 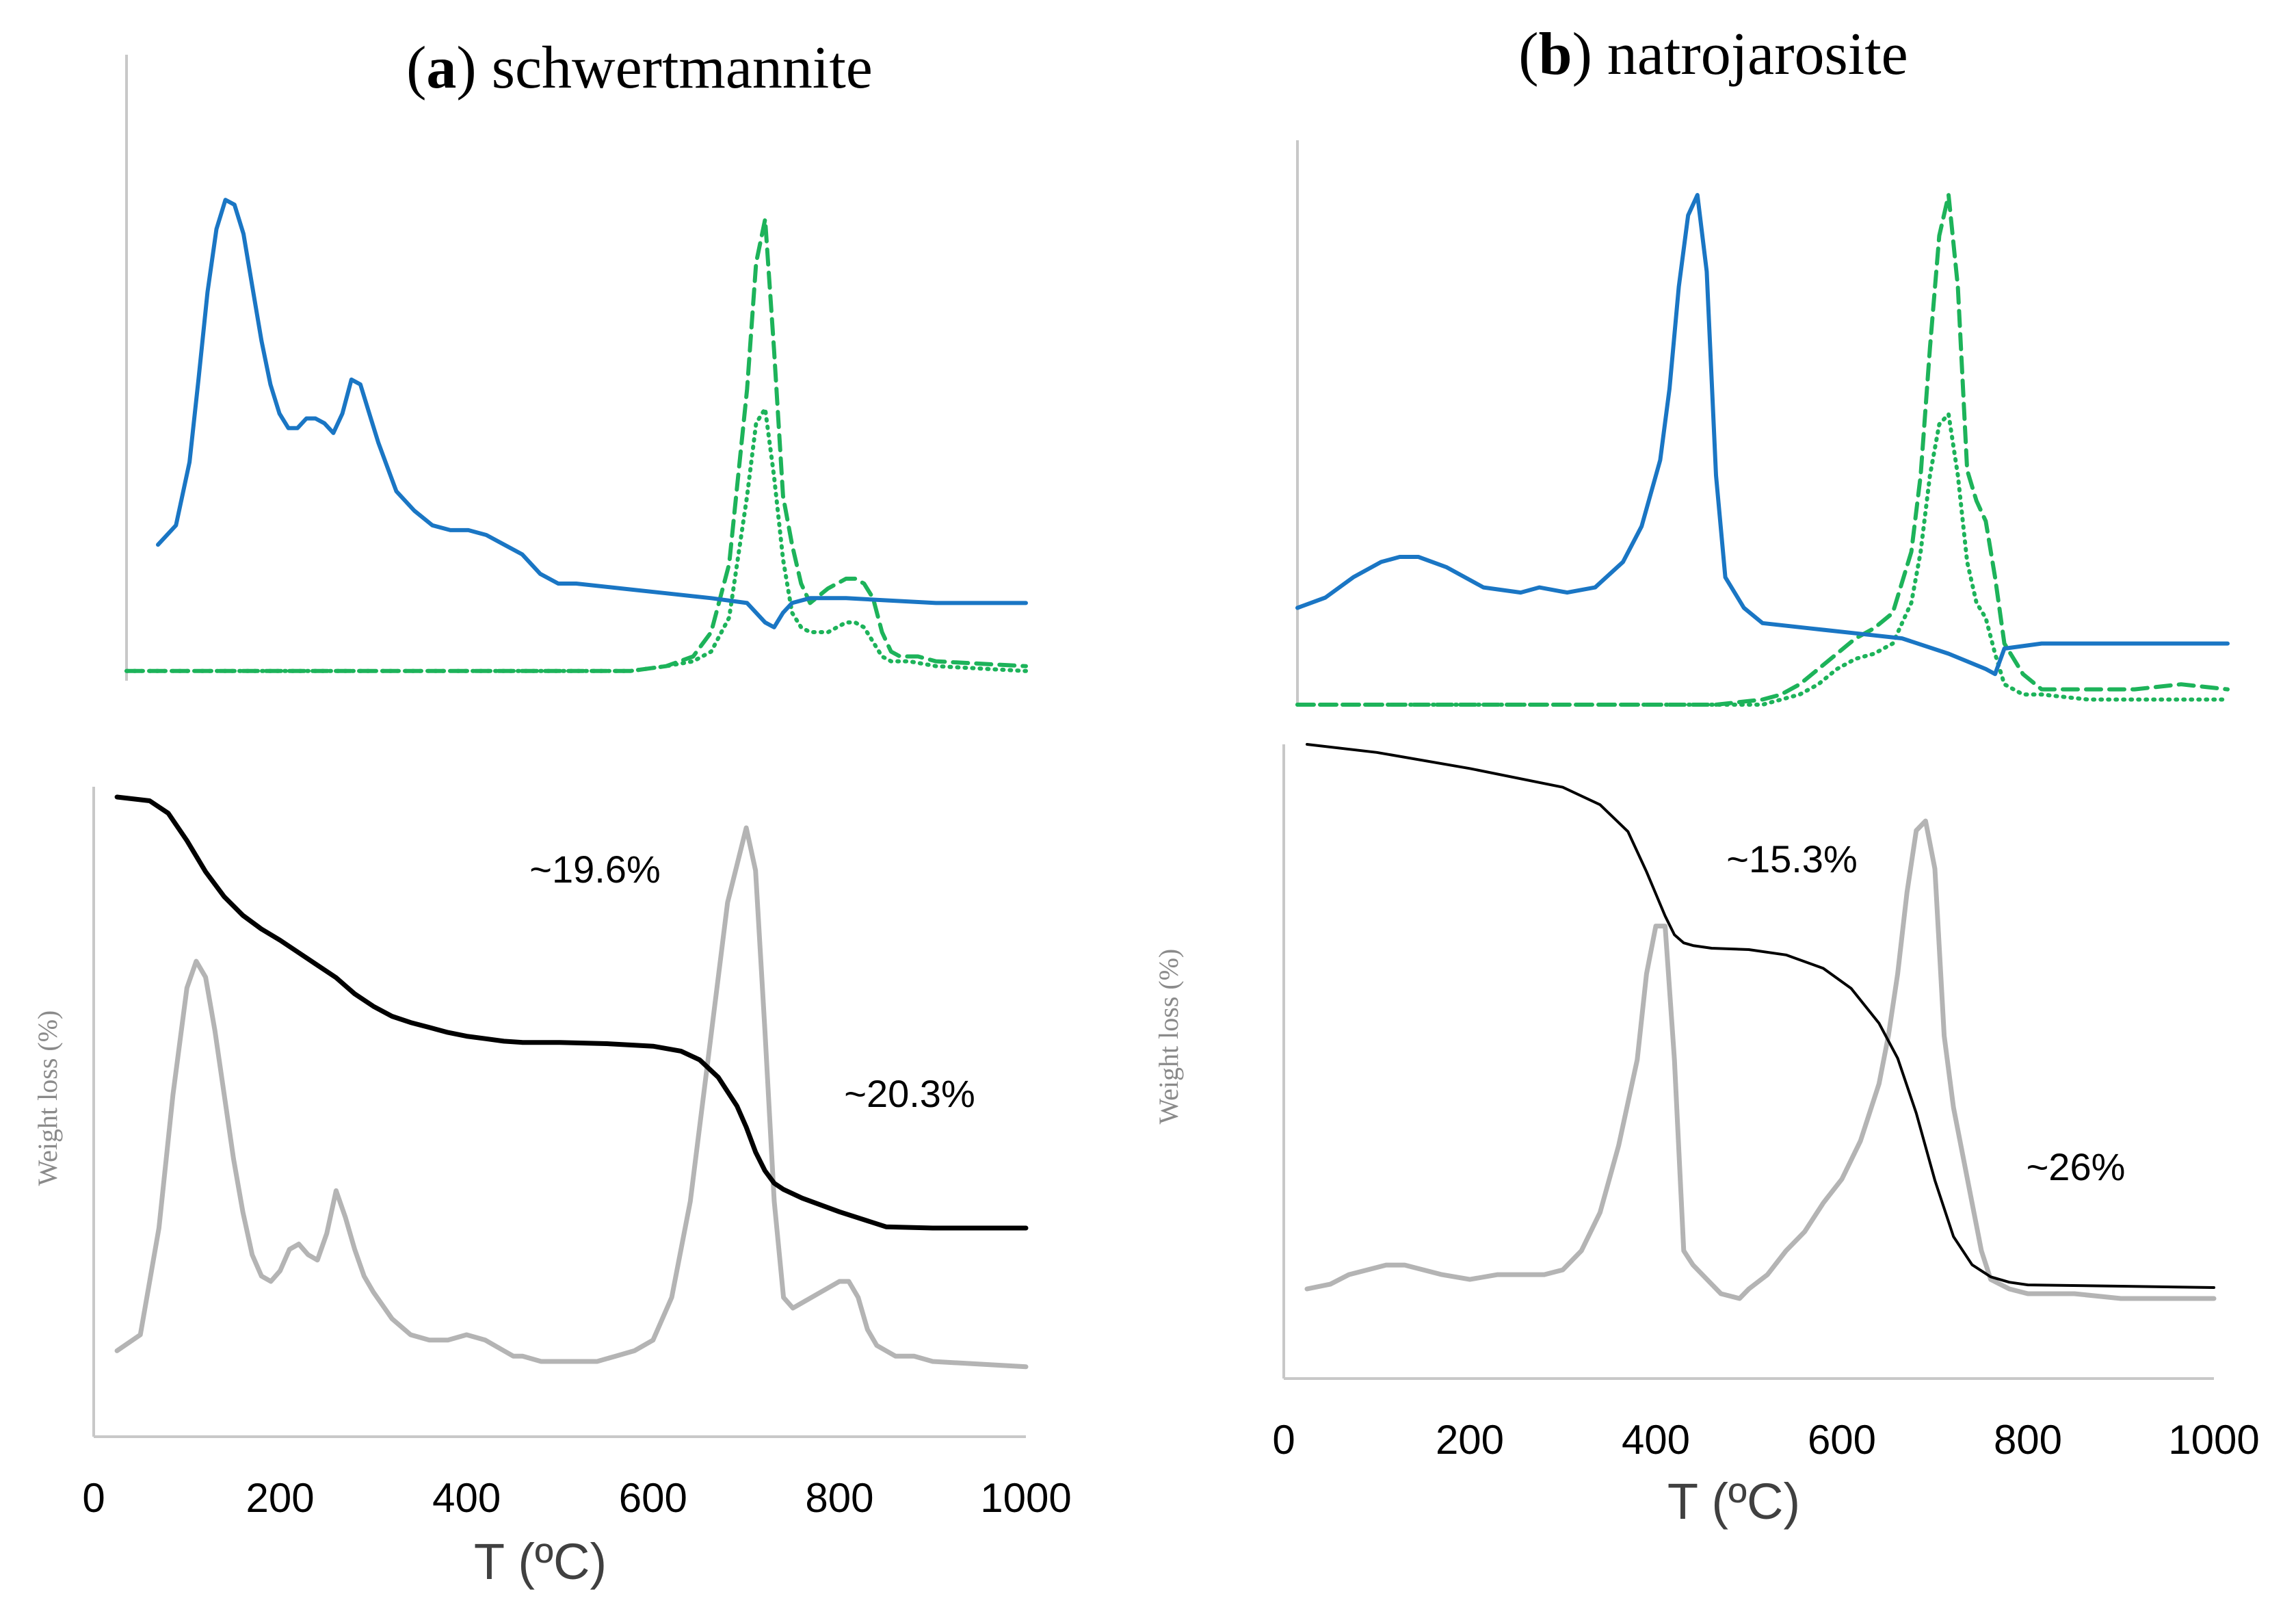 What do you see at coordinates (675, 68) in the screenshot?
I see `panel-a-title-rest: schwertmannite` at bounding box center [675, 68].